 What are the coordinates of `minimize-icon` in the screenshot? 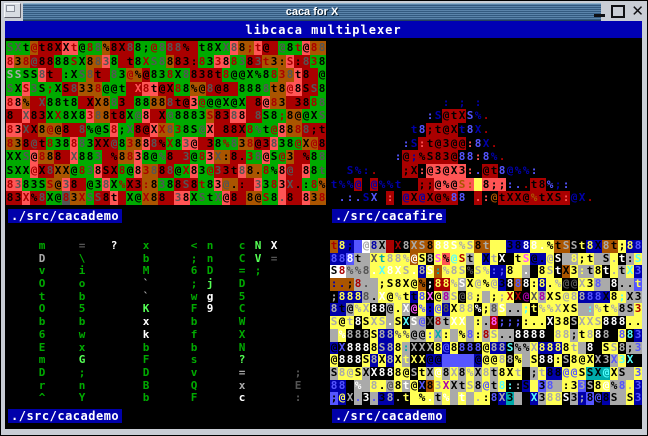 It's located at (600, 15).